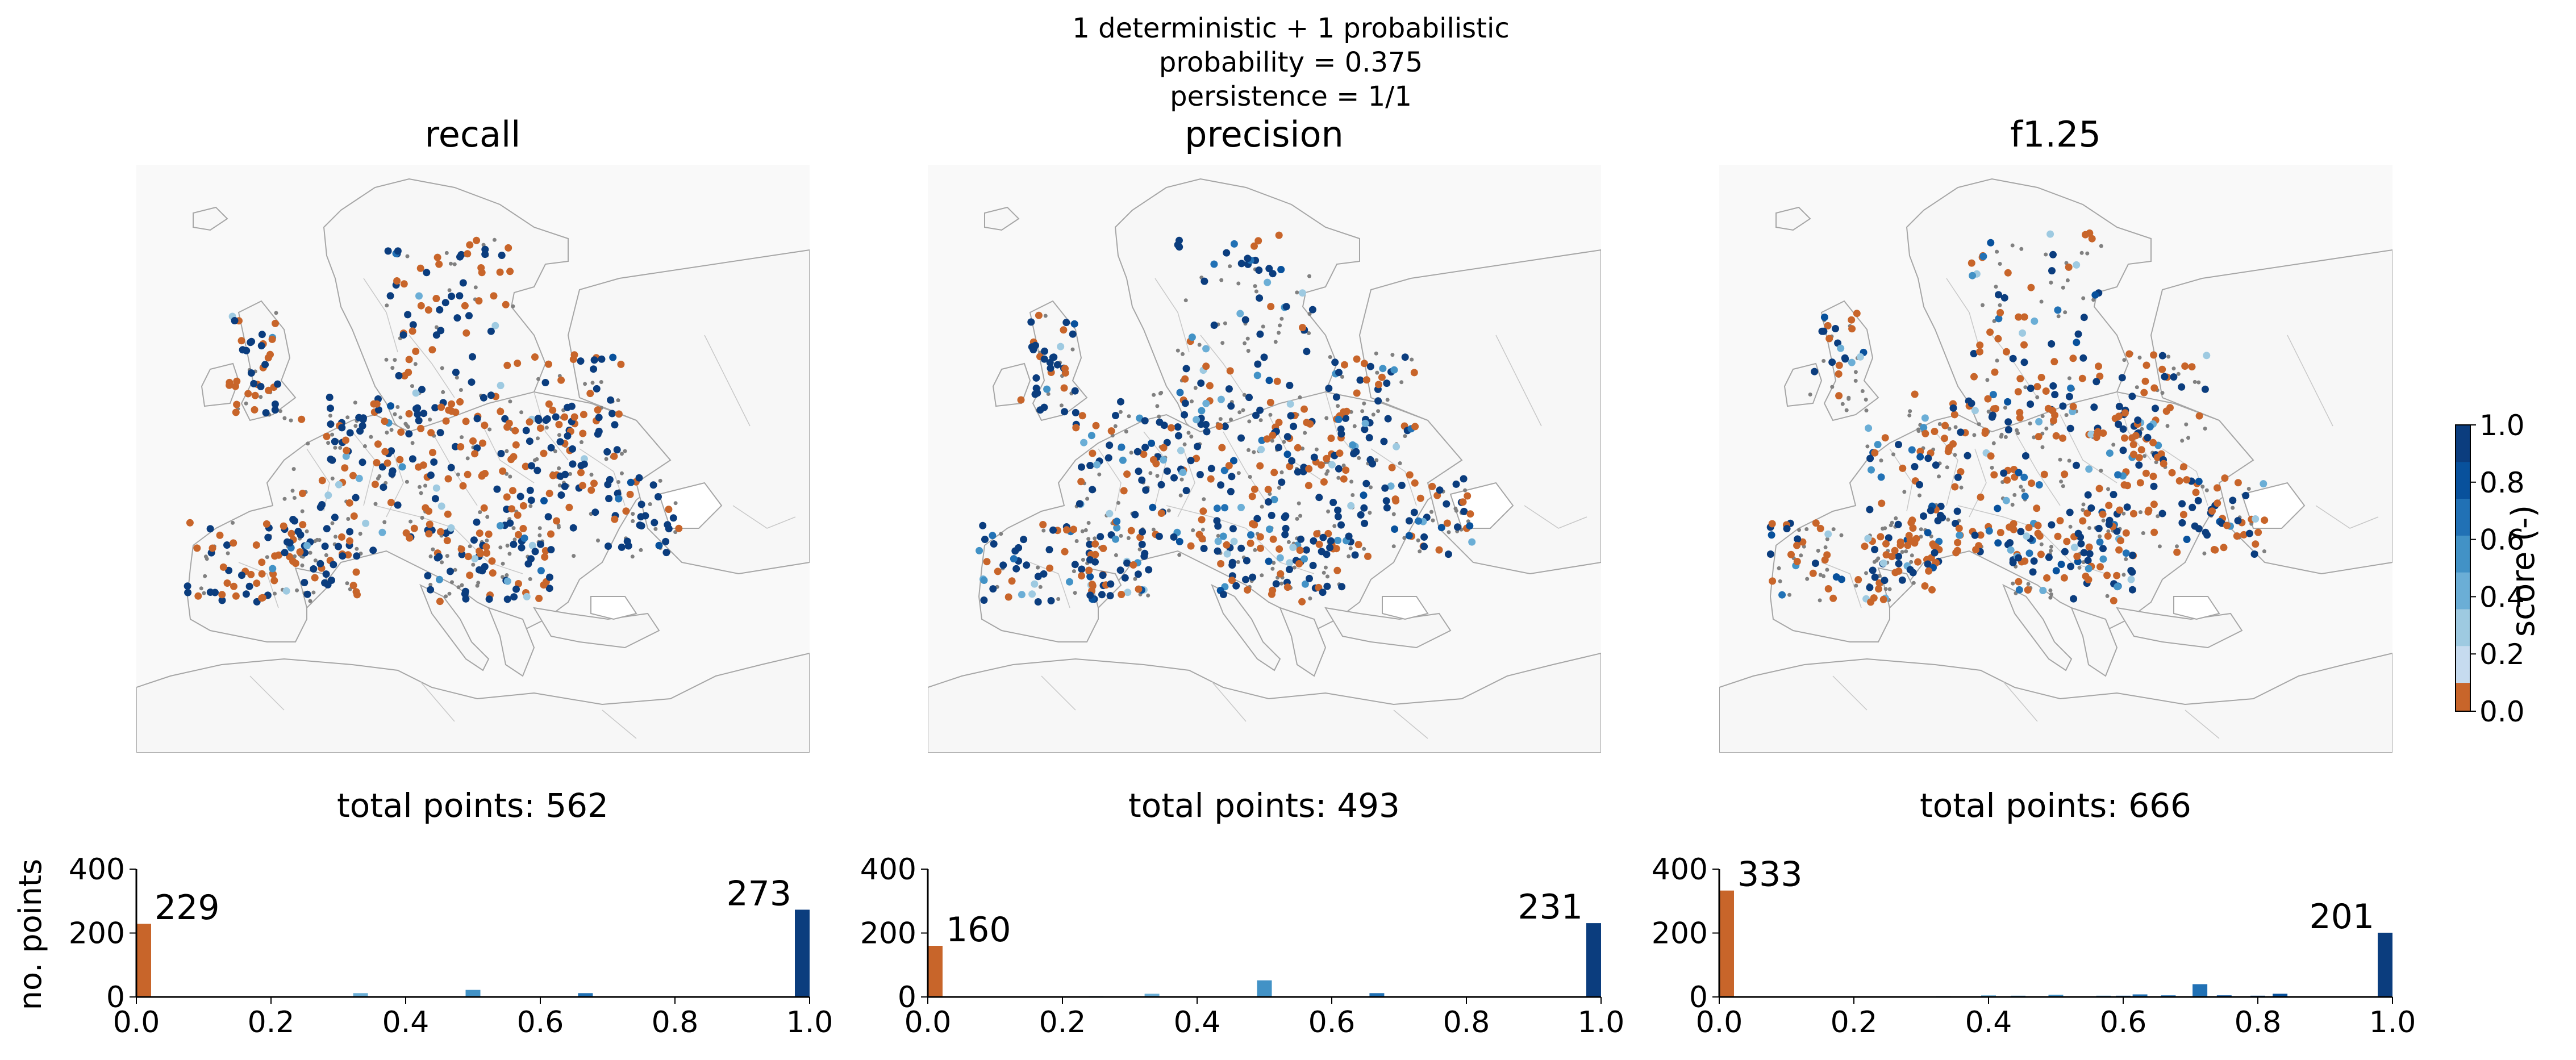 The image size is (2576, 1060). Describe the element at coordinates (1291, 62) in the screenshot. I see `suptitle-line-2: probability = 0.375` at that location.